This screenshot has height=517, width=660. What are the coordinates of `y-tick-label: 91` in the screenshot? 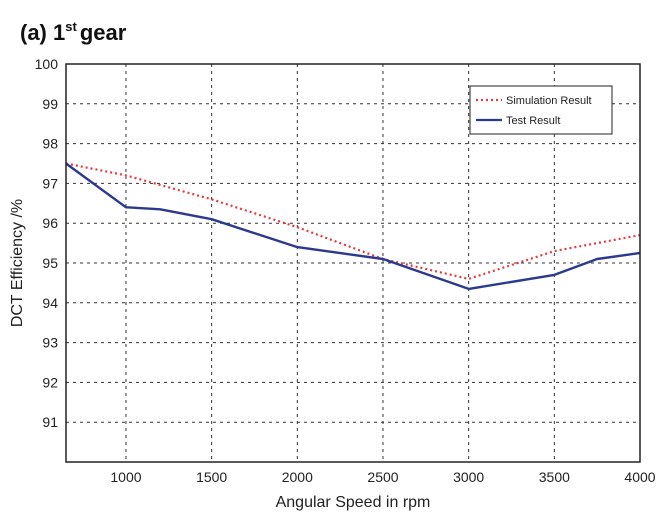 It's located at (50, 422).